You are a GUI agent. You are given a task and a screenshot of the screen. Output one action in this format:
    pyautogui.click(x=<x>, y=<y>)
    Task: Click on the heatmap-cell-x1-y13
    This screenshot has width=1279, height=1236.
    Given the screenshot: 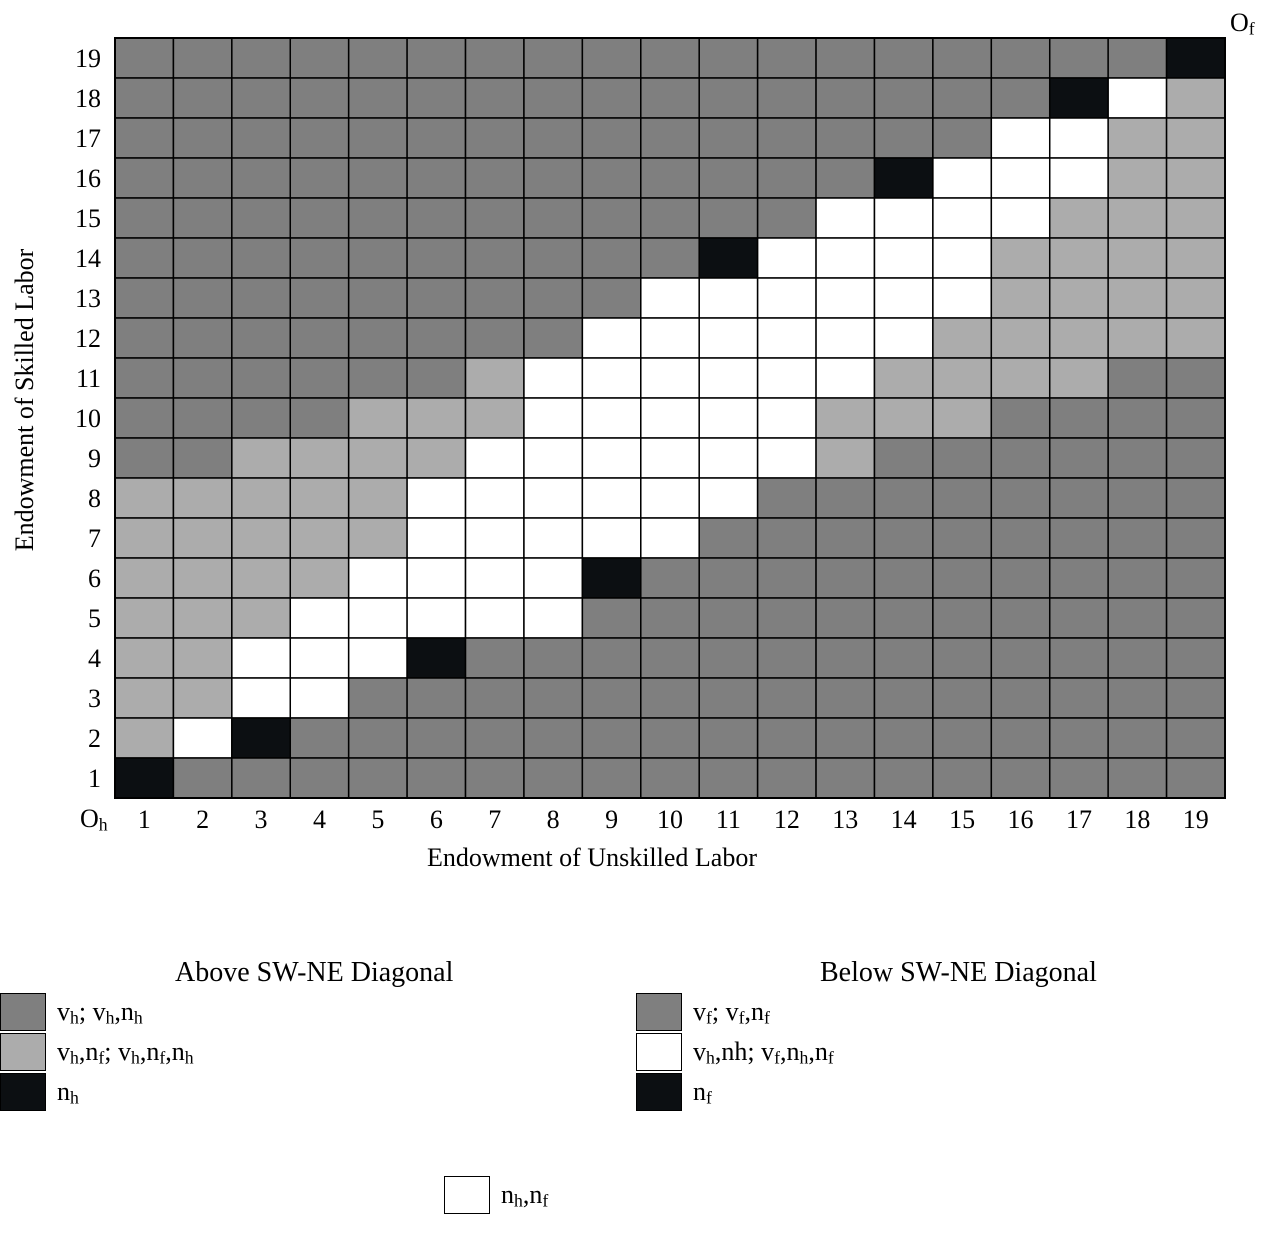 What is the action you would take?
    pyautogui.click(x=144, y=298)
    